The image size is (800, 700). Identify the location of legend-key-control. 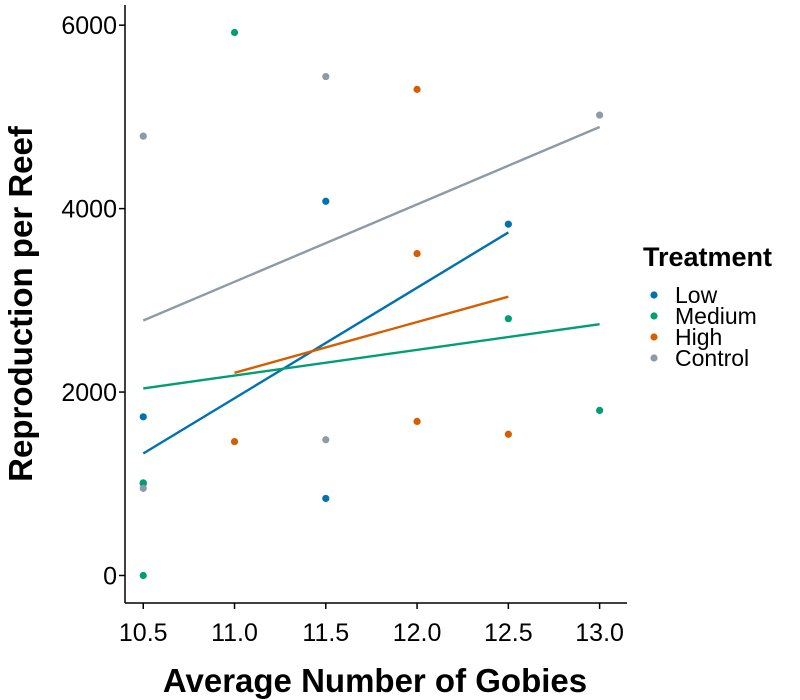
(654, 358).